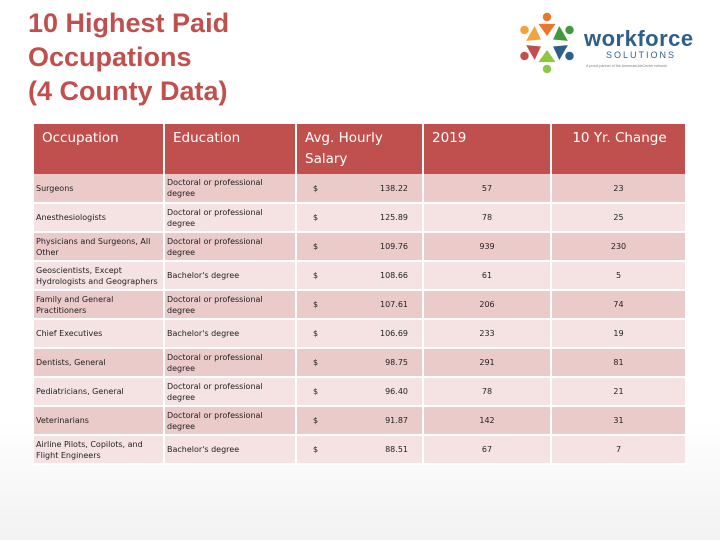 This screenshot has height=540, width=720. Describe the element at coordinates (618, 363) in the screenshot. I see `cell-10yr-change: 81` at that location.